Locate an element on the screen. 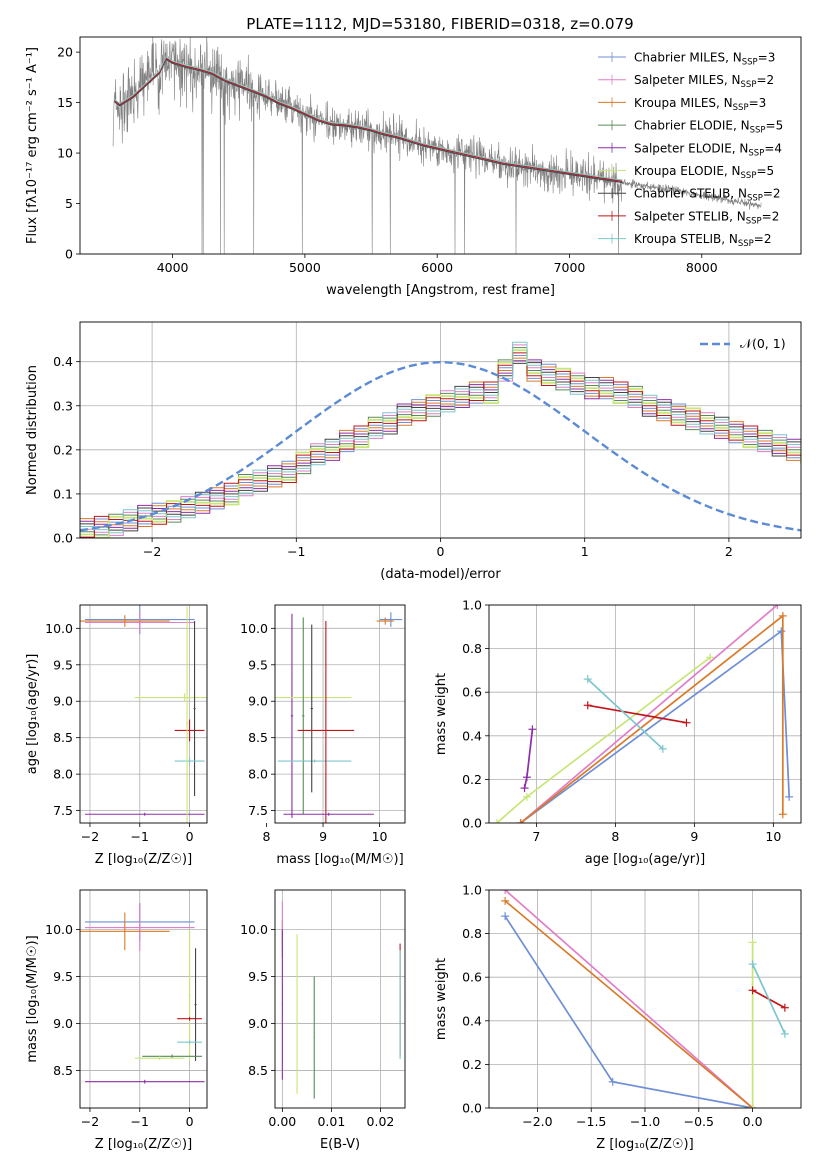 Image resolution: width=819 pixels, height=1170 pixels. mass_vs_z-xtick-label: 0 is located at coordinates (190, 1121).